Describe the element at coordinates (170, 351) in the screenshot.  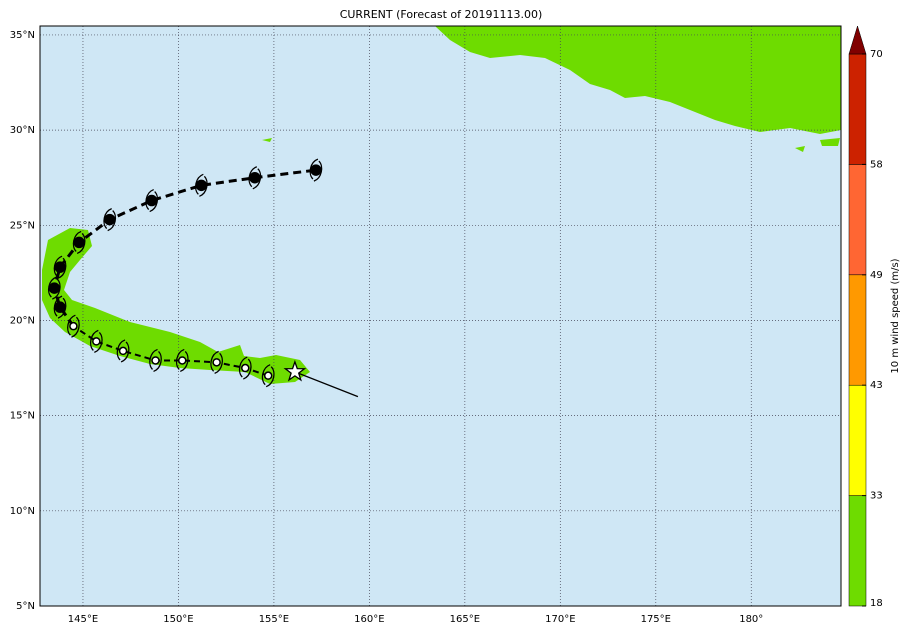
I see `past-track` at that location.